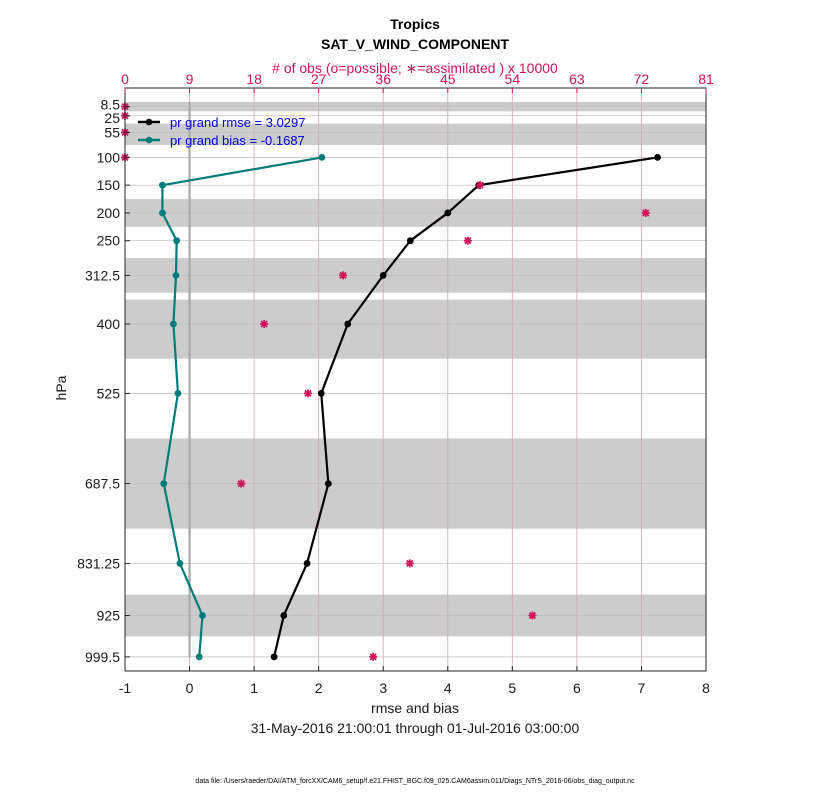  What do you see at coordinates (512, 688) in the screenshot?
I see `bottom-tick-label-6: 5` at bounding box center [512, 688].